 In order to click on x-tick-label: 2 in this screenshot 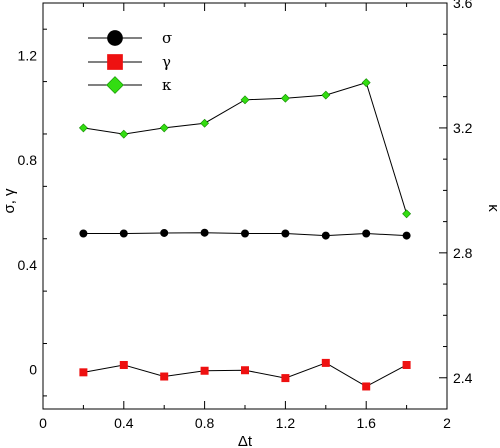, I will do `click(447, 423)`.